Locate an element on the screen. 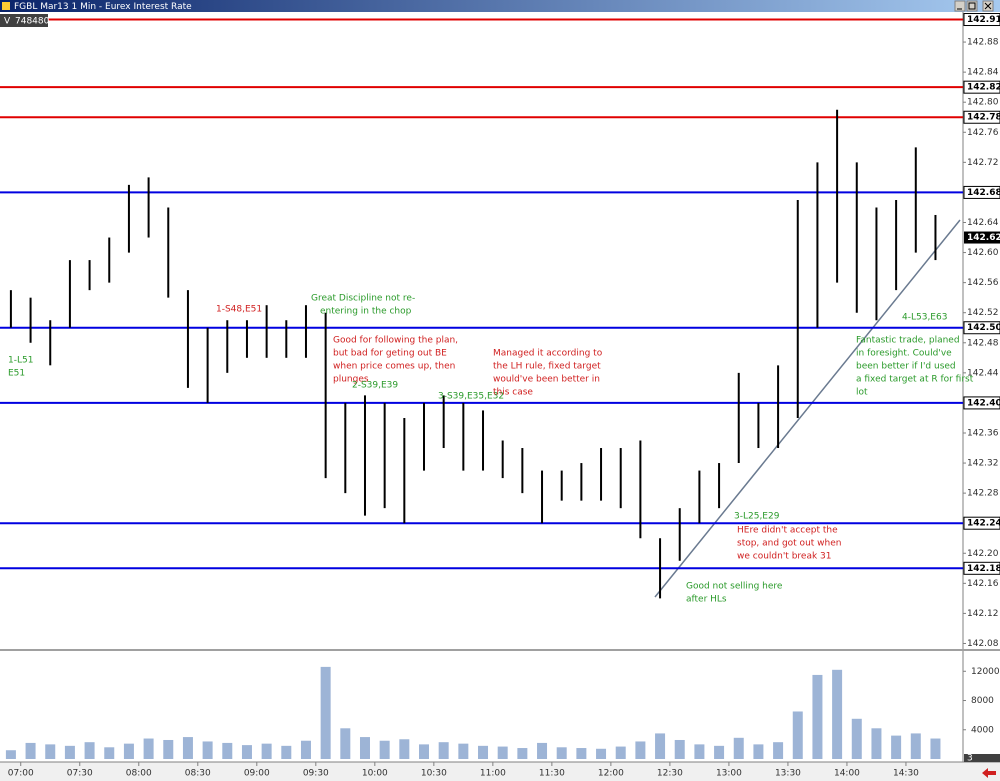  x-tick-label: 10:00 is located at coordinates (375, 774).